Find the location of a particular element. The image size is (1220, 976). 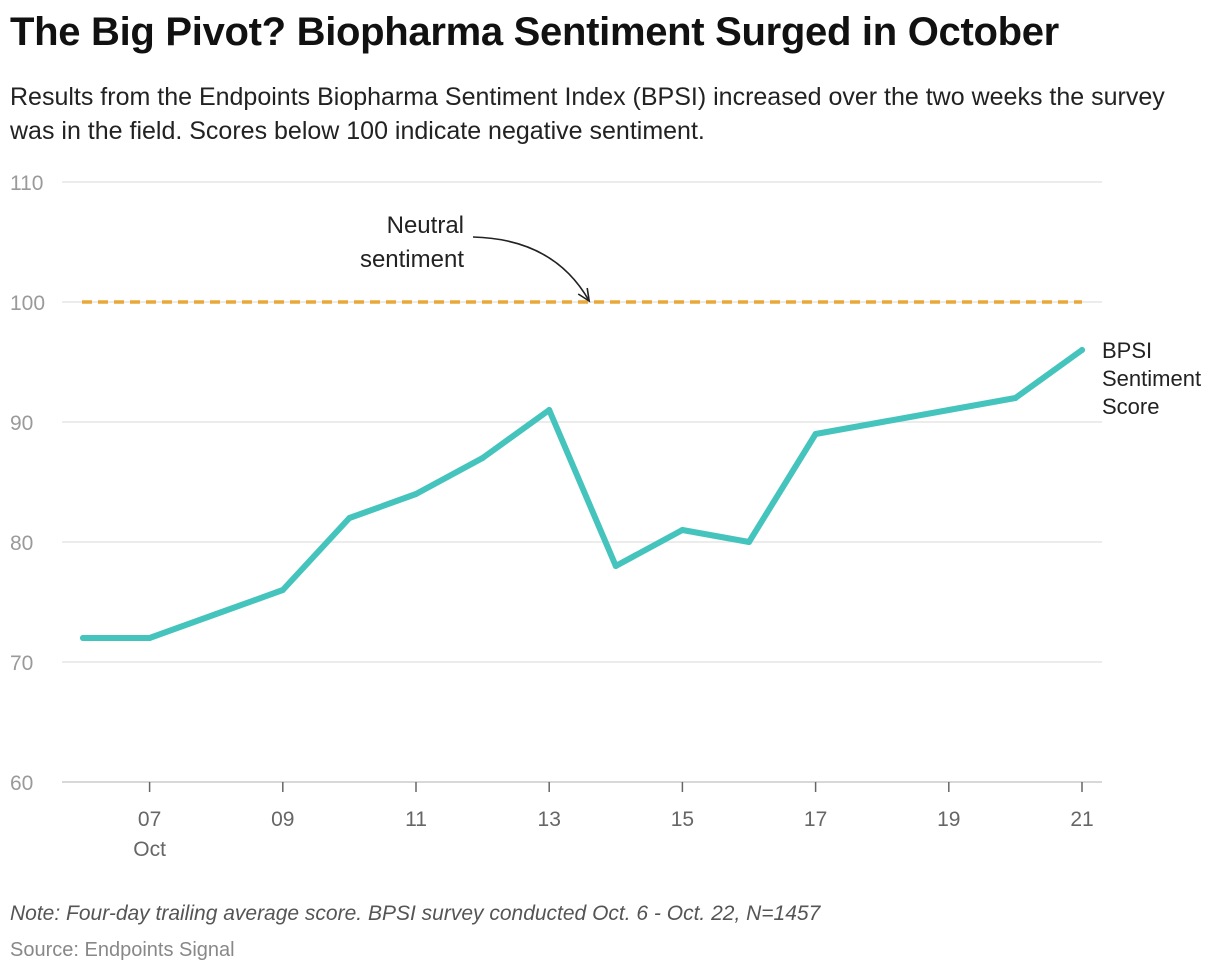

x-tick-label: 07 is located at coordinates (149, 819).